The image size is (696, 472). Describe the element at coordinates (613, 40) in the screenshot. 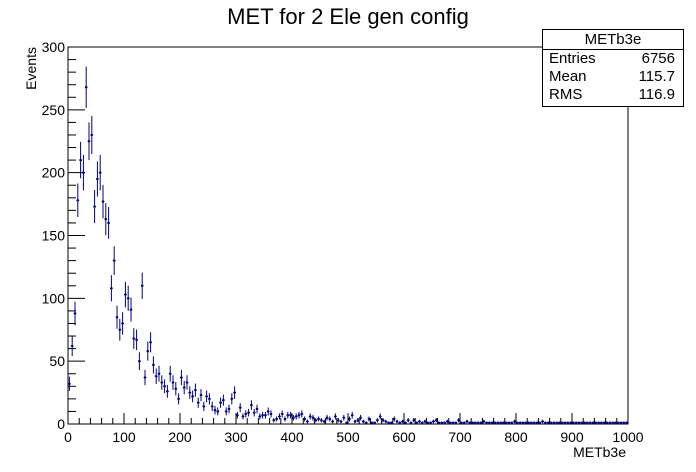

I see `stats-box-name: METb3e` at that location.